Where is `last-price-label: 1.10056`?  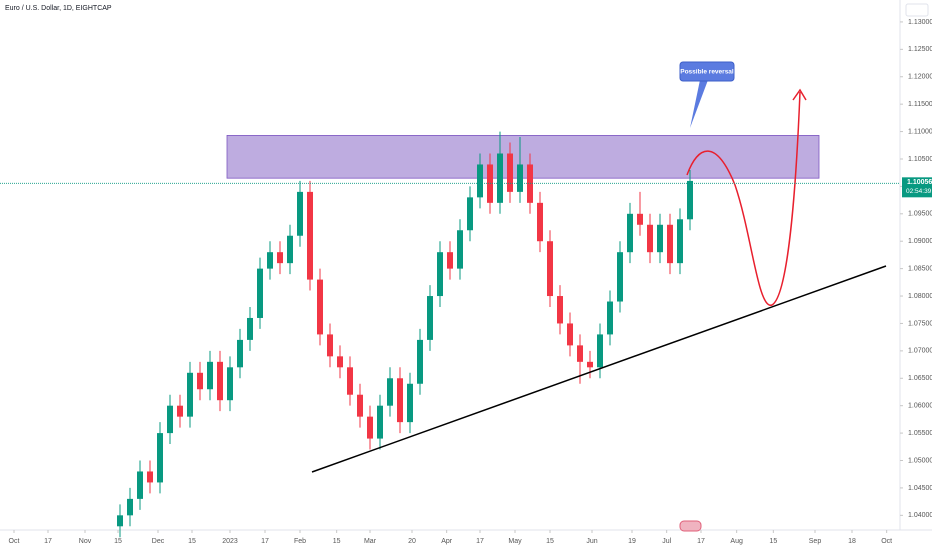 last-price-label: 1.10056 is located at coordinates (919, 182).